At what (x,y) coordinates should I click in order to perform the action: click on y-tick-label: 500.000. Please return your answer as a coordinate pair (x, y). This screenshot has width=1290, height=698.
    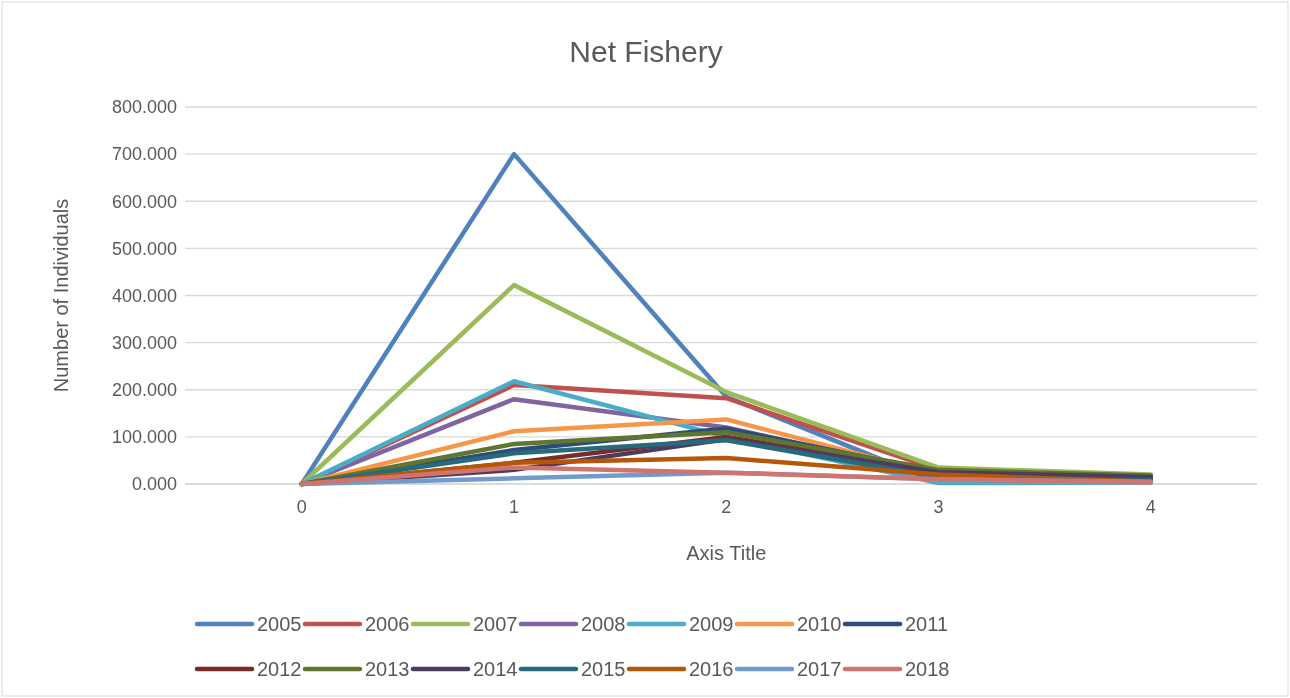
    Looking at the image, I should click on (144, 248).